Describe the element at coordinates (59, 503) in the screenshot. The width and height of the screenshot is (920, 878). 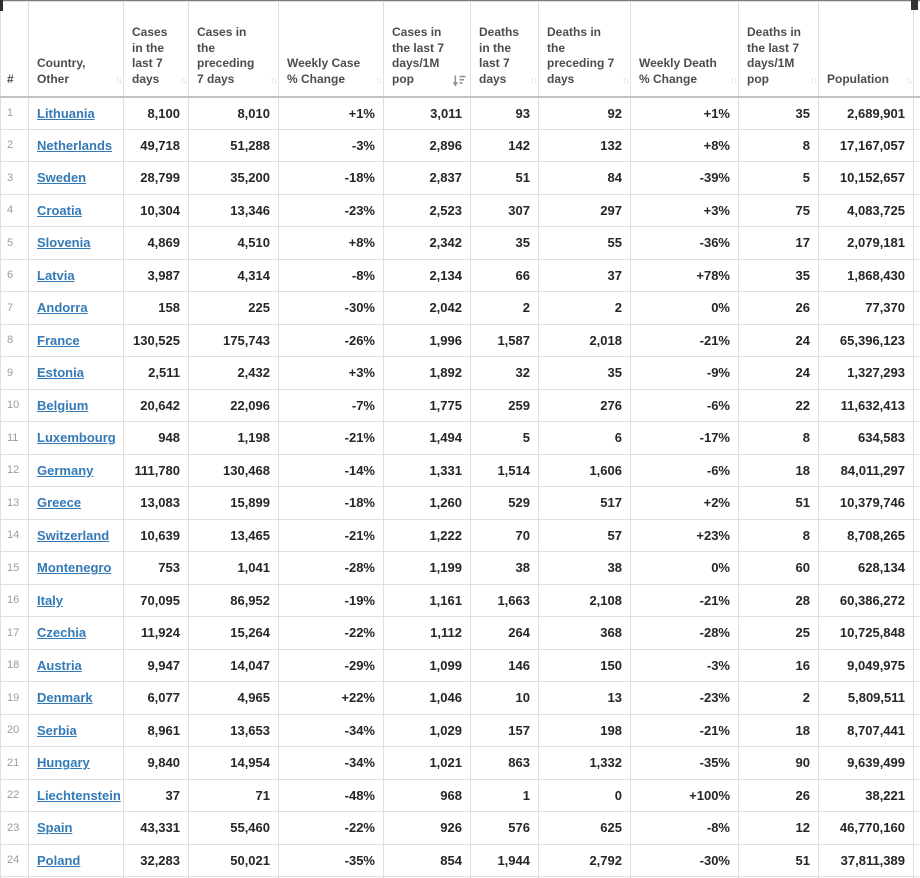
I see `country-link: Greece` at that location.